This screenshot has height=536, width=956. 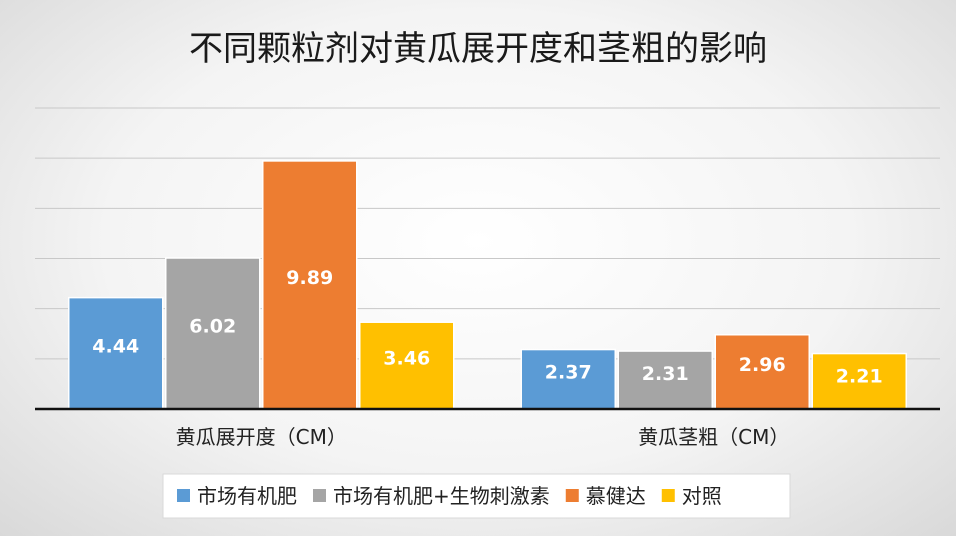 I want to click on legend-label: 对照, so click(x=702, y=496).